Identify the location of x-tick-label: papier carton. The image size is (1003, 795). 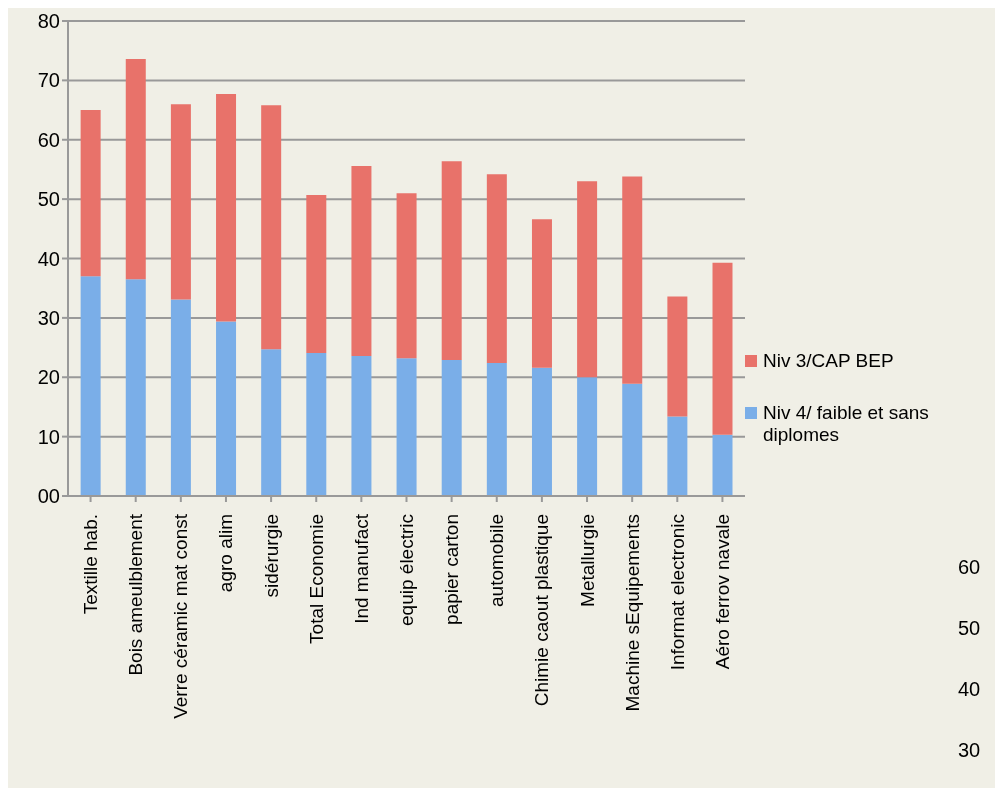
(452, 569).